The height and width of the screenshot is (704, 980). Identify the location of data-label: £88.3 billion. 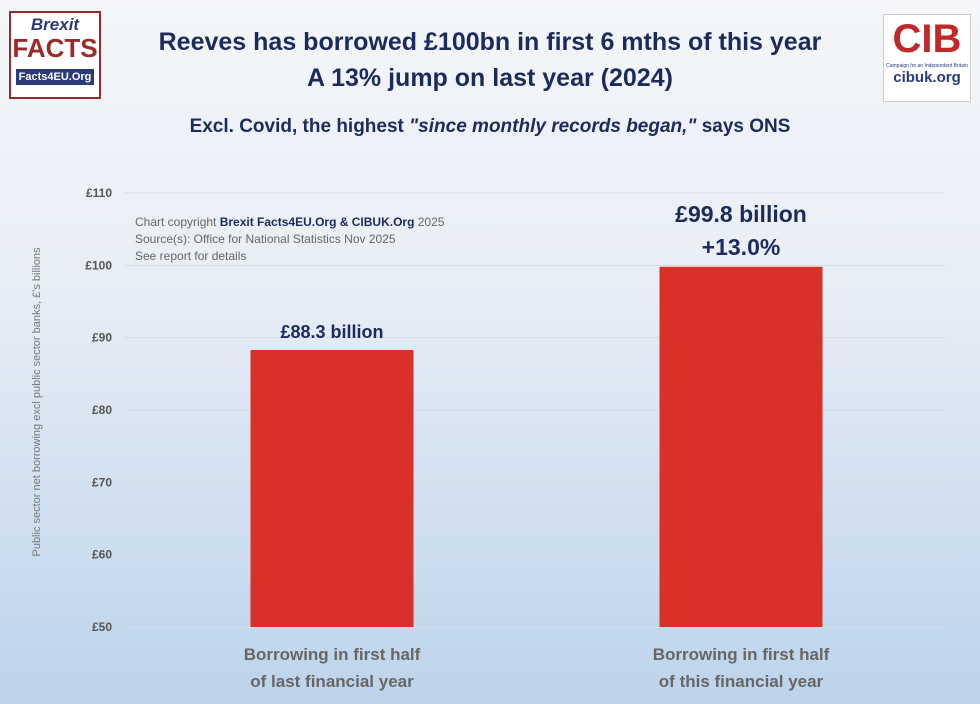
(331, 332).